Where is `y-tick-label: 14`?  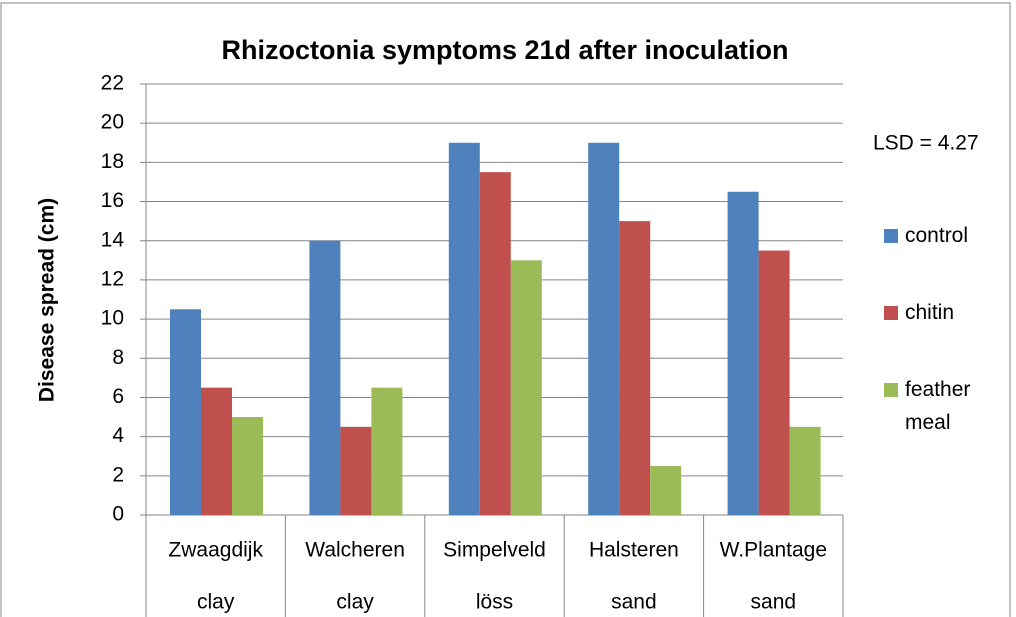 y-tick-label: 14 is located at coordinates (113, 239).